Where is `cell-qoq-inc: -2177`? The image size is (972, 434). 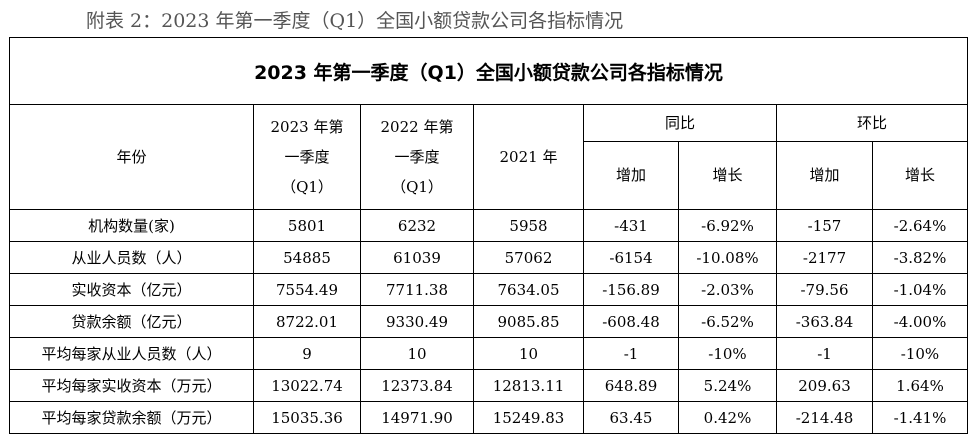 cell-qoq-inc: -2177 is located at coordinates (824, 257).